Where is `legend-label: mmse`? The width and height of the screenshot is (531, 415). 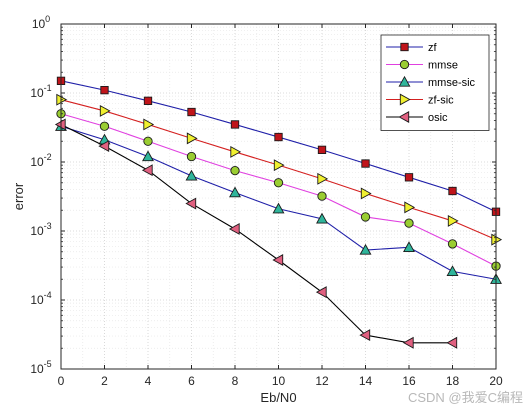 legend-label: mmse is located at coordinates (443, 66).